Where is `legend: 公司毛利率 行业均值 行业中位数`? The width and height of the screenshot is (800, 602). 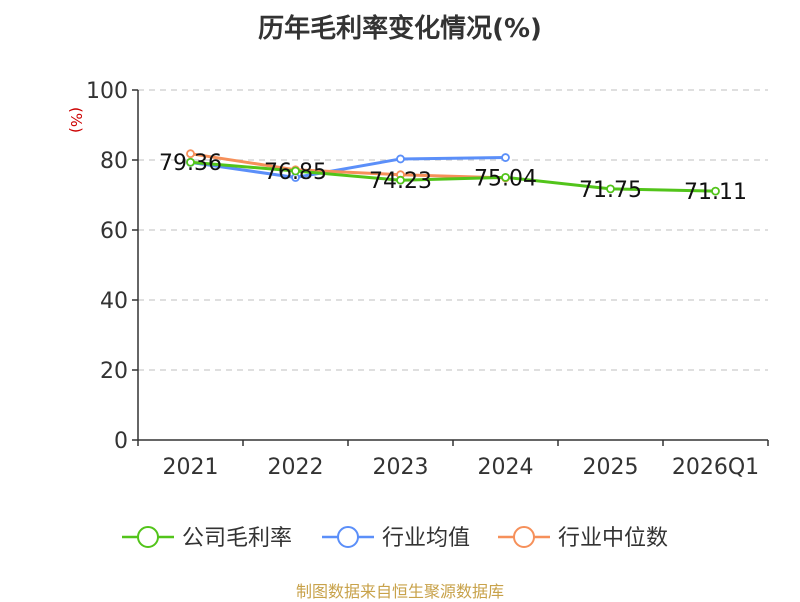 legend: 公司毛利率 行业均值 行业中位数 is located at coordinates (395, 538).